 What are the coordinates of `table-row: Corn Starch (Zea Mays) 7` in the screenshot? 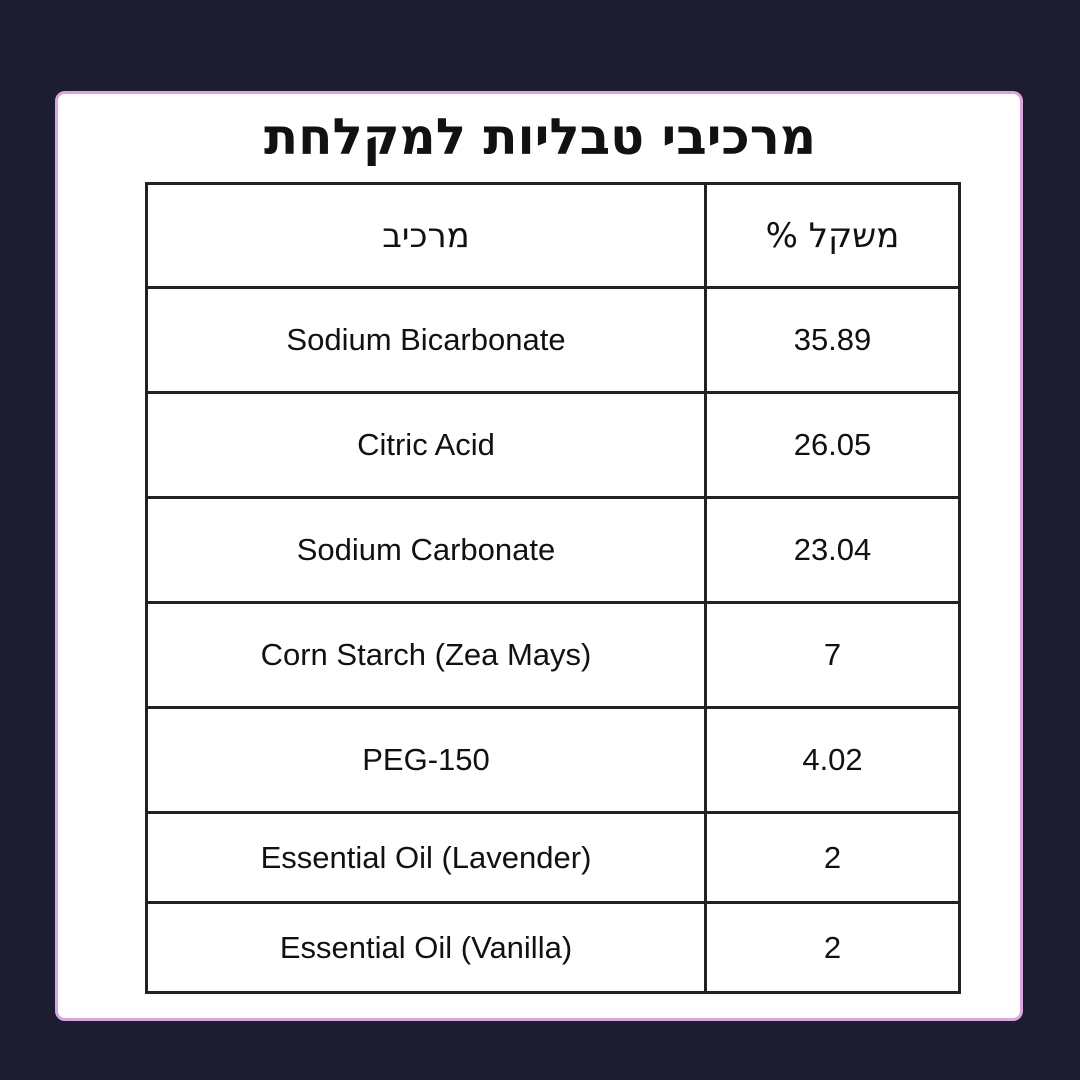 It's located at (553, 655).